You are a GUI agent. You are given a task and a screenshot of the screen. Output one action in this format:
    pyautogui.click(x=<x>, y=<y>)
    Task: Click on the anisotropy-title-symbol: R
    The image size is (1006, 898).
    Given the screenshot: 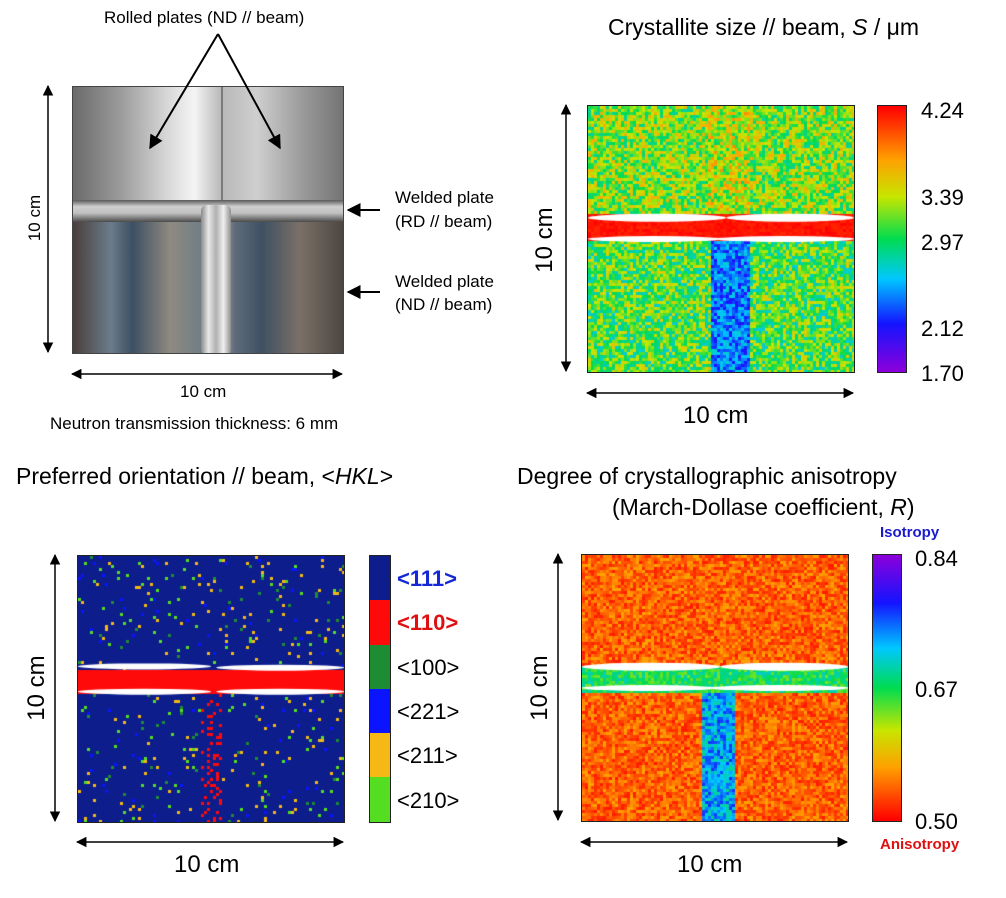 What is the action you would take?
    pyautogui.click(x=898, y=507)
    